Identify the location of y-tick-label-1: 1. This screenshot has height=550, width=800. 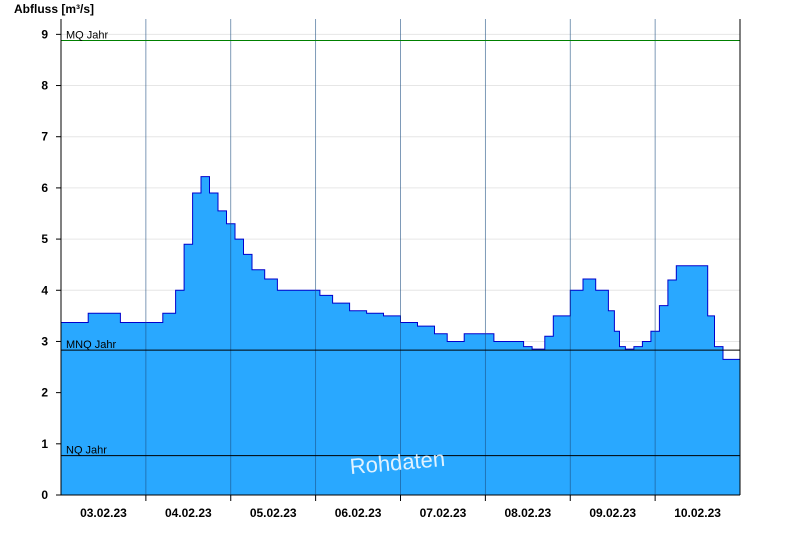
(44, 444).